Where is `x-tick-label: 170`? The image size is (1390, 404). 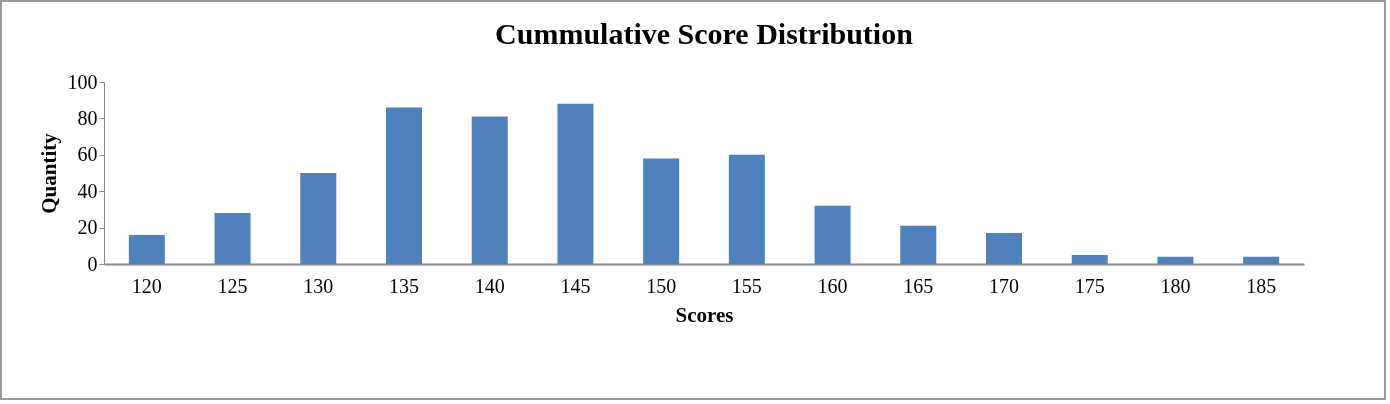
x-tick-label: 170 is located at coordinates (1004, 285).